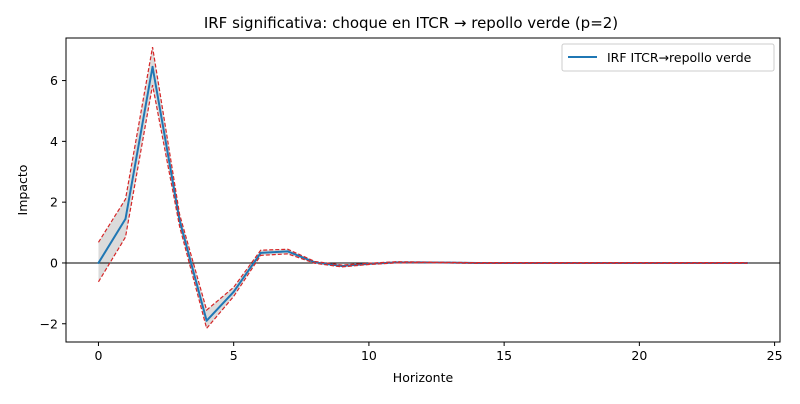 Image resolution: width=800 pixels, height=404 pixels. I want to click on x-tick-label: 25, so click(775, 355).